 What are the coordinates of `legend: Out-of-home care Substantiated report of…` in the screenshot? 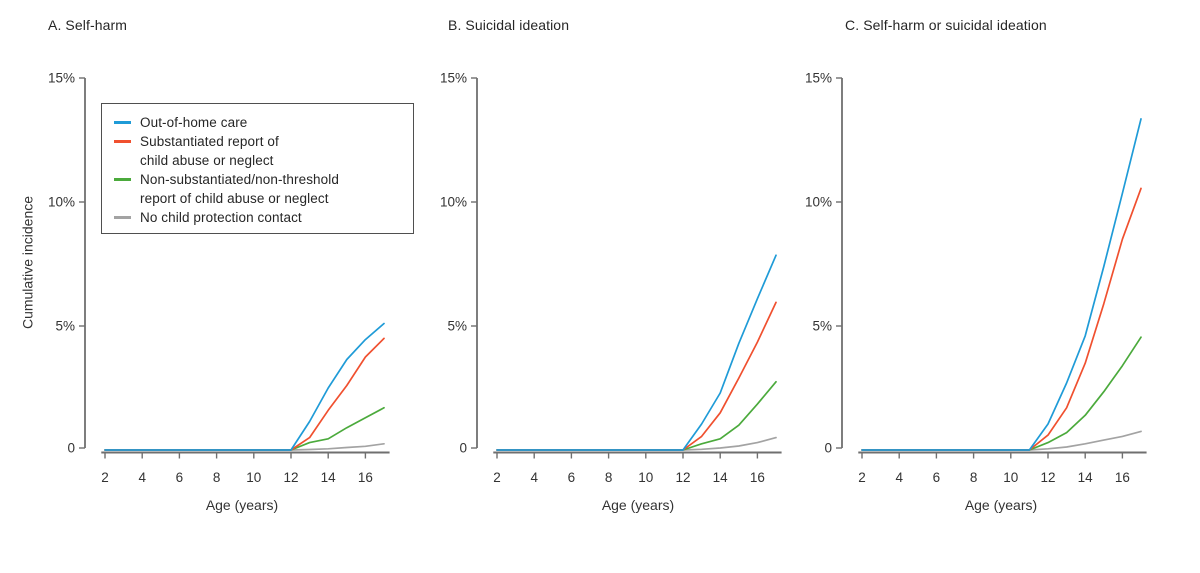 It's located at (257, 168).